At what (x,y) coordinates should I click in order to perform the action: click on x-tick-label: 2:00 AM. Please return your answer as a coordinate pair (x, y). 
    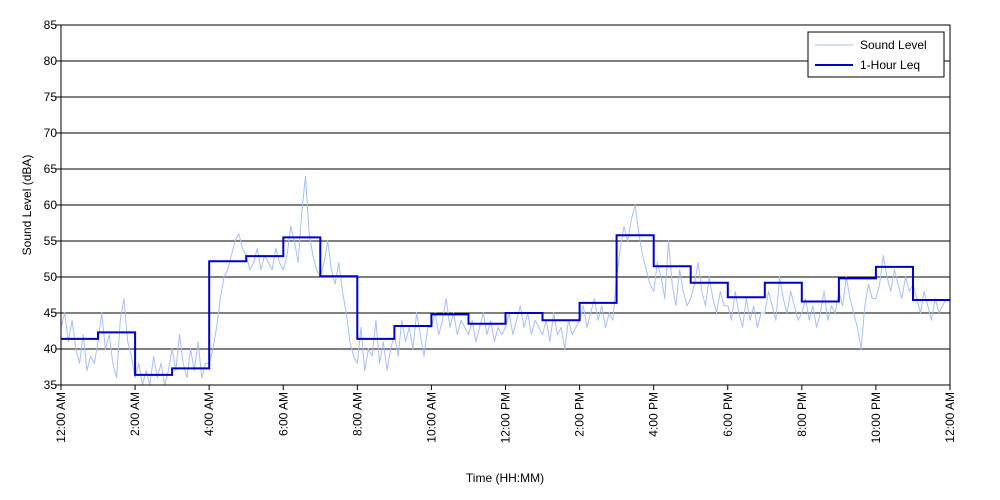
    Looking at the image, I should click on (135, 414).